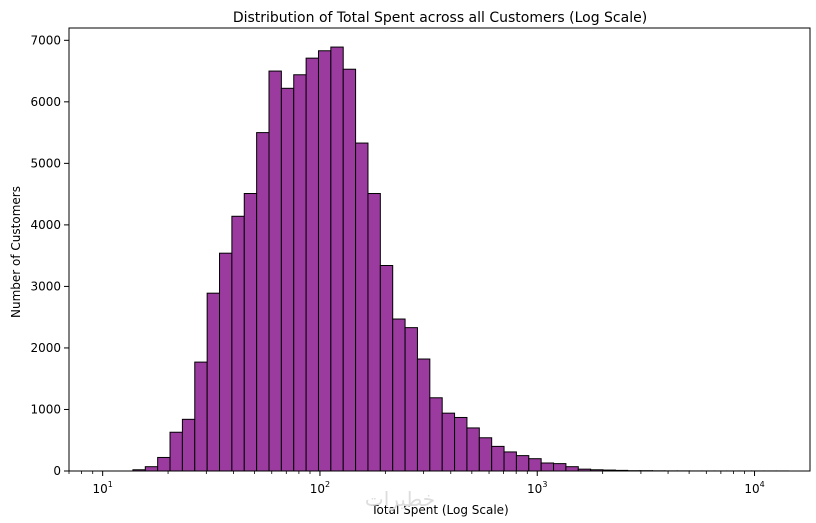 The width and height of the screenshot is (816, 523). I want to click on y-tick-label: 4000, so click(45, 225).